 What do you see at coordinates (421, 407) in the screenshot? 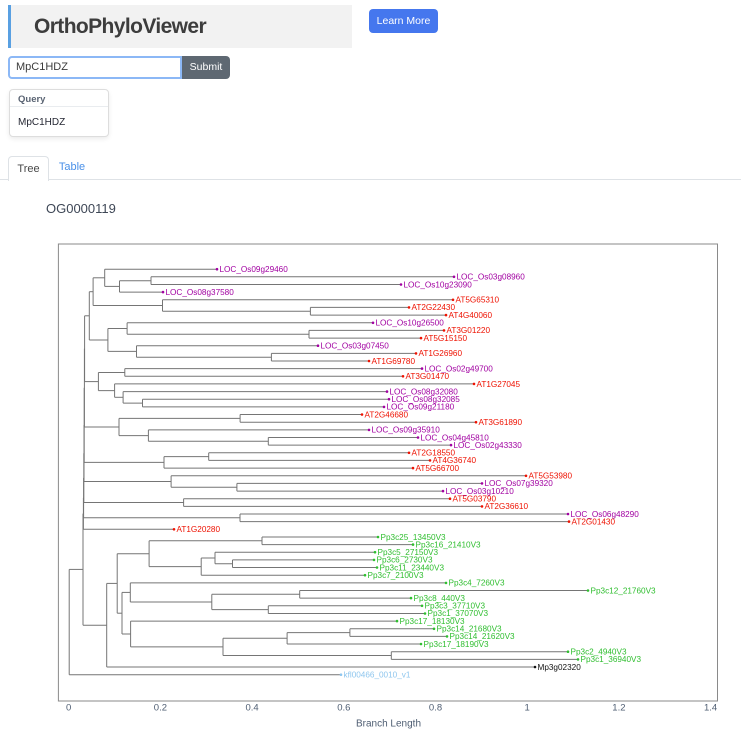
I see `svg-text: LOC_Os09g21180` at bounding box center [421, 407].